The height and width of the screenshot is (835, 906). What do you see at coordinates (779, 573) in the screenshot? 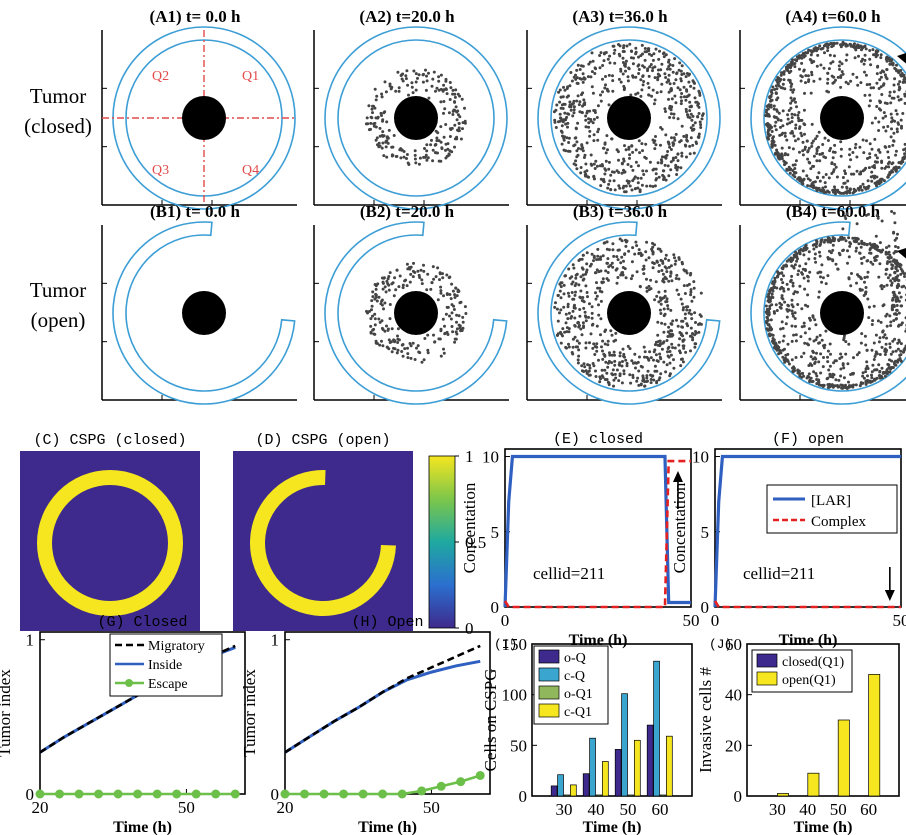
I see `cellid-annotation: cellid=211` at bounding box center [779, 573].